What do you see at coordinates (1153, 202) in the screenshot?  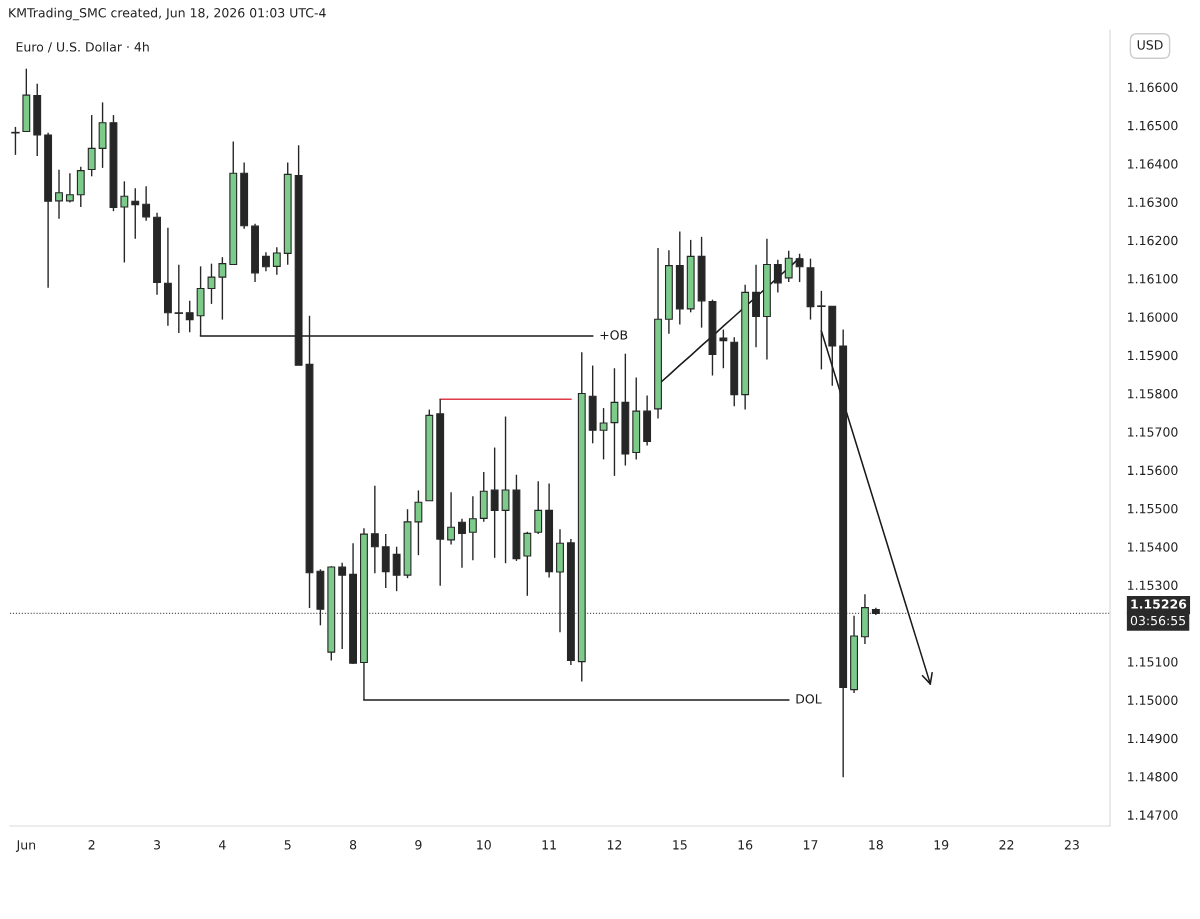 I see `y-tick-label: 1.16300` at bounding box center [1153, 202].